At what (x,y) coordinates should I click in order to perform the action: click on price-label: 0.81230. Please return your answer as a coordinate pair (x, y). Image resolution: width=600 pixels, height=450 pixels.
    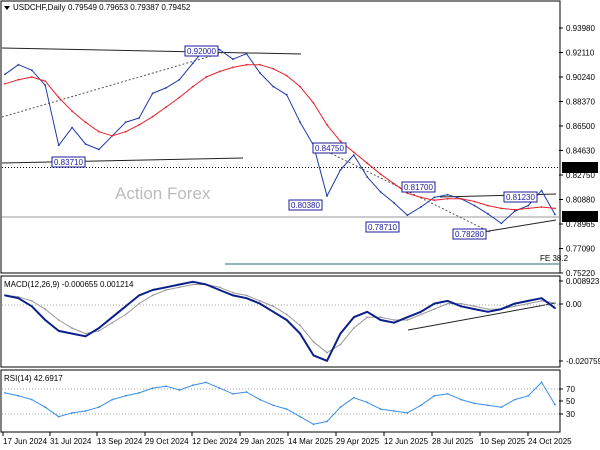
    Looking at the image, I should click on (520, 197).